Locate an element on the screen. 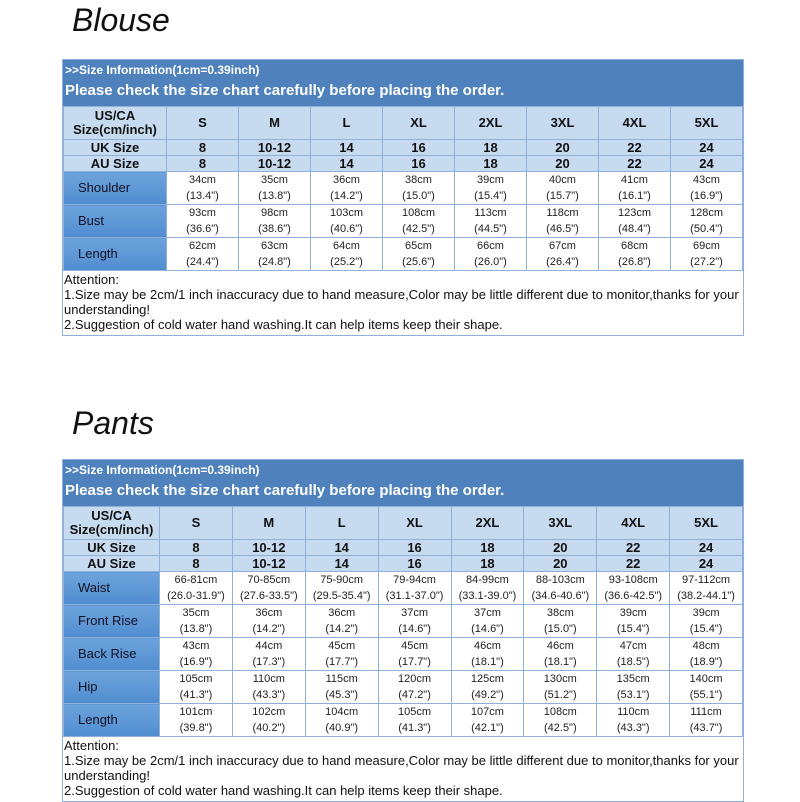 The height and width of the screenshot is (802, 800). inch-value: (36.6-42.5") is located at coordinates (633, 596).